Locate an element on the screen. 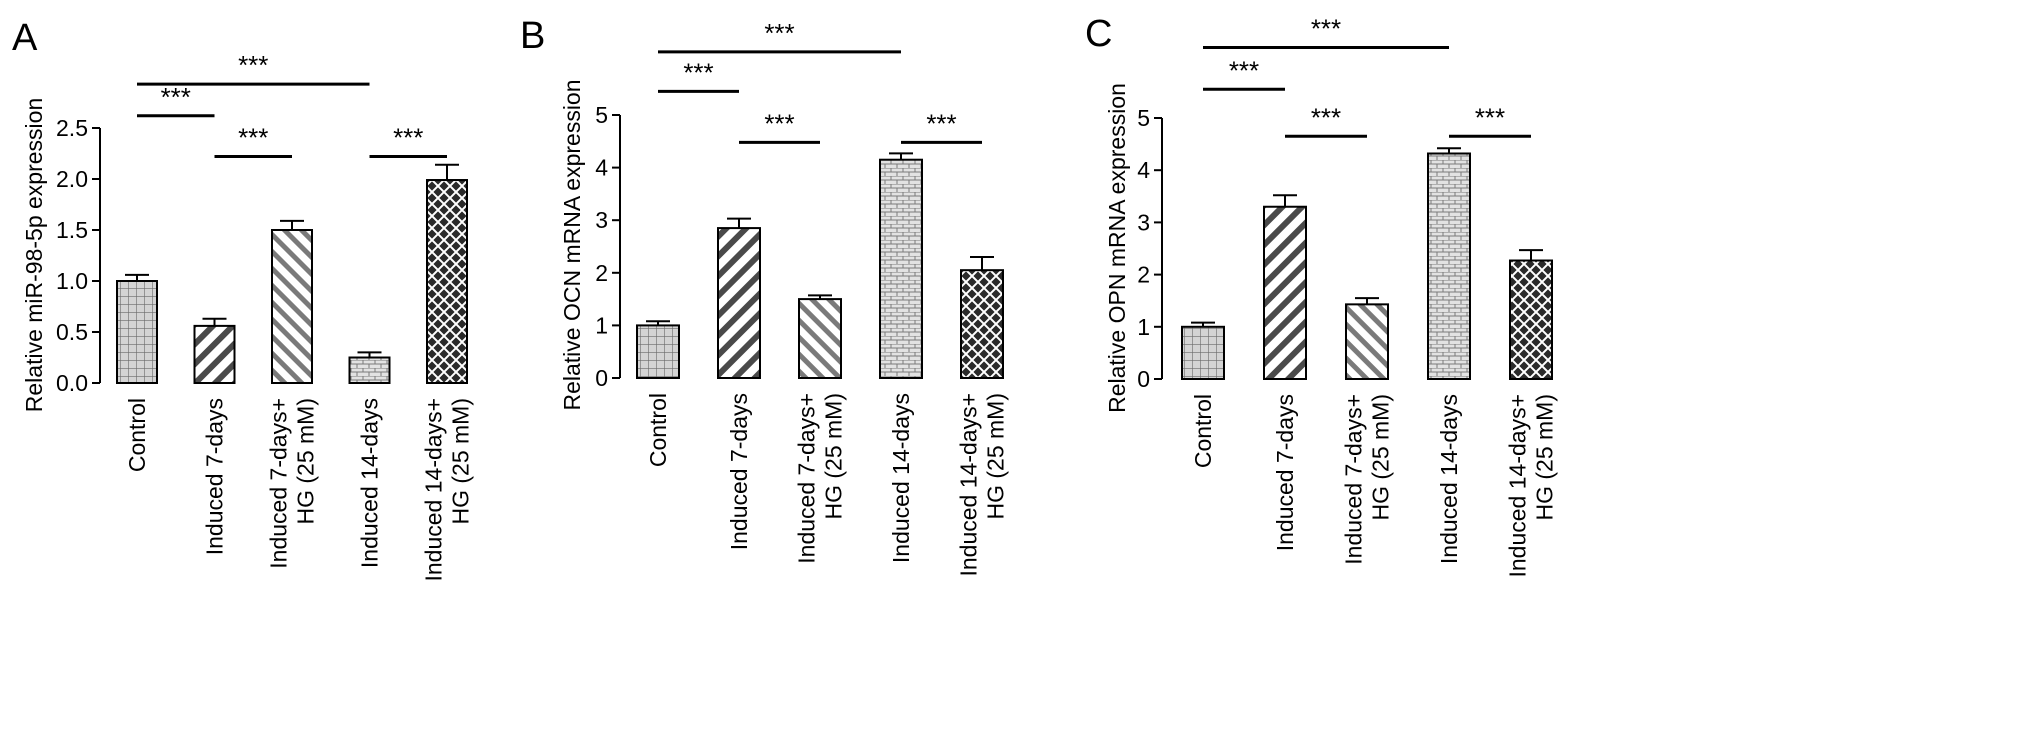  y-tick-label: 1.5 is located at coordinates (72, 230).